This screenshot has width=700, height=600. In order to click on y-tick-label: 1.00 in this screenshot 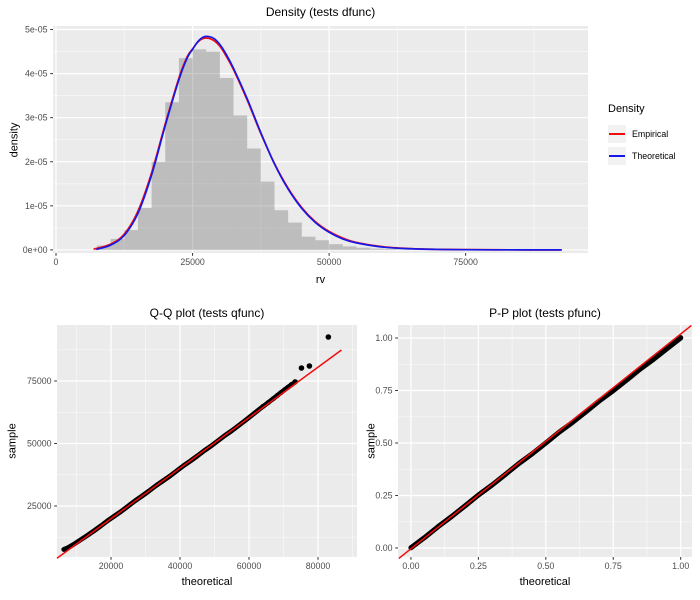, I will do `click(383, 338)`.